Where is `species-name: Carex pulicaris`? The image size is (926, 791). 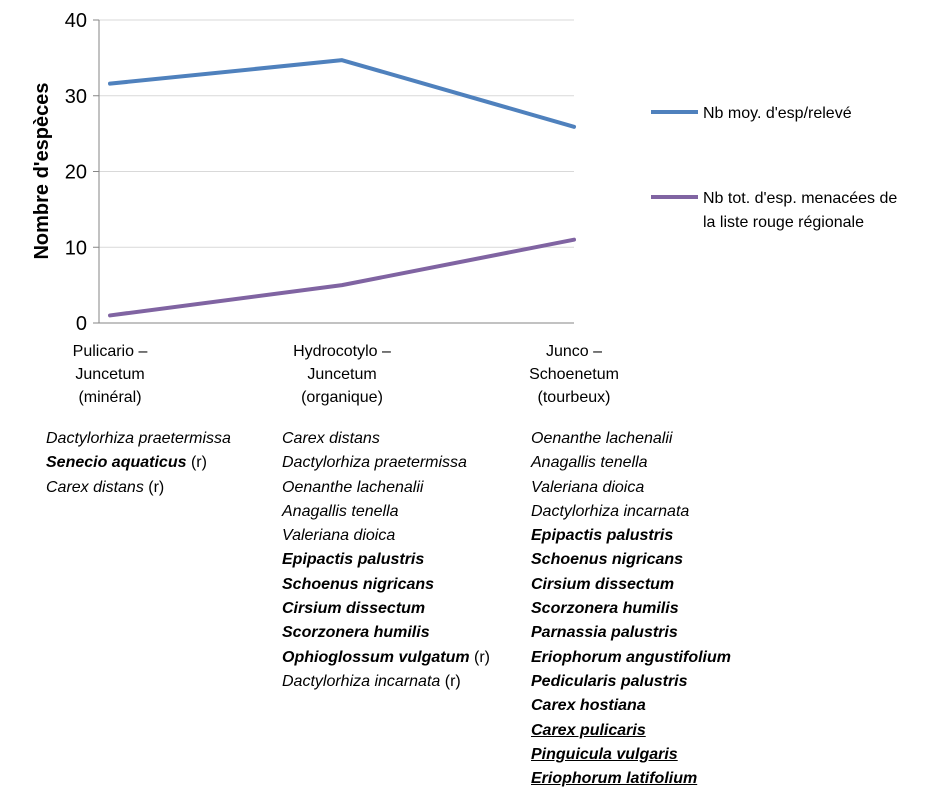 species-name: Carex pulicaris is located at coordinates (588, 730).